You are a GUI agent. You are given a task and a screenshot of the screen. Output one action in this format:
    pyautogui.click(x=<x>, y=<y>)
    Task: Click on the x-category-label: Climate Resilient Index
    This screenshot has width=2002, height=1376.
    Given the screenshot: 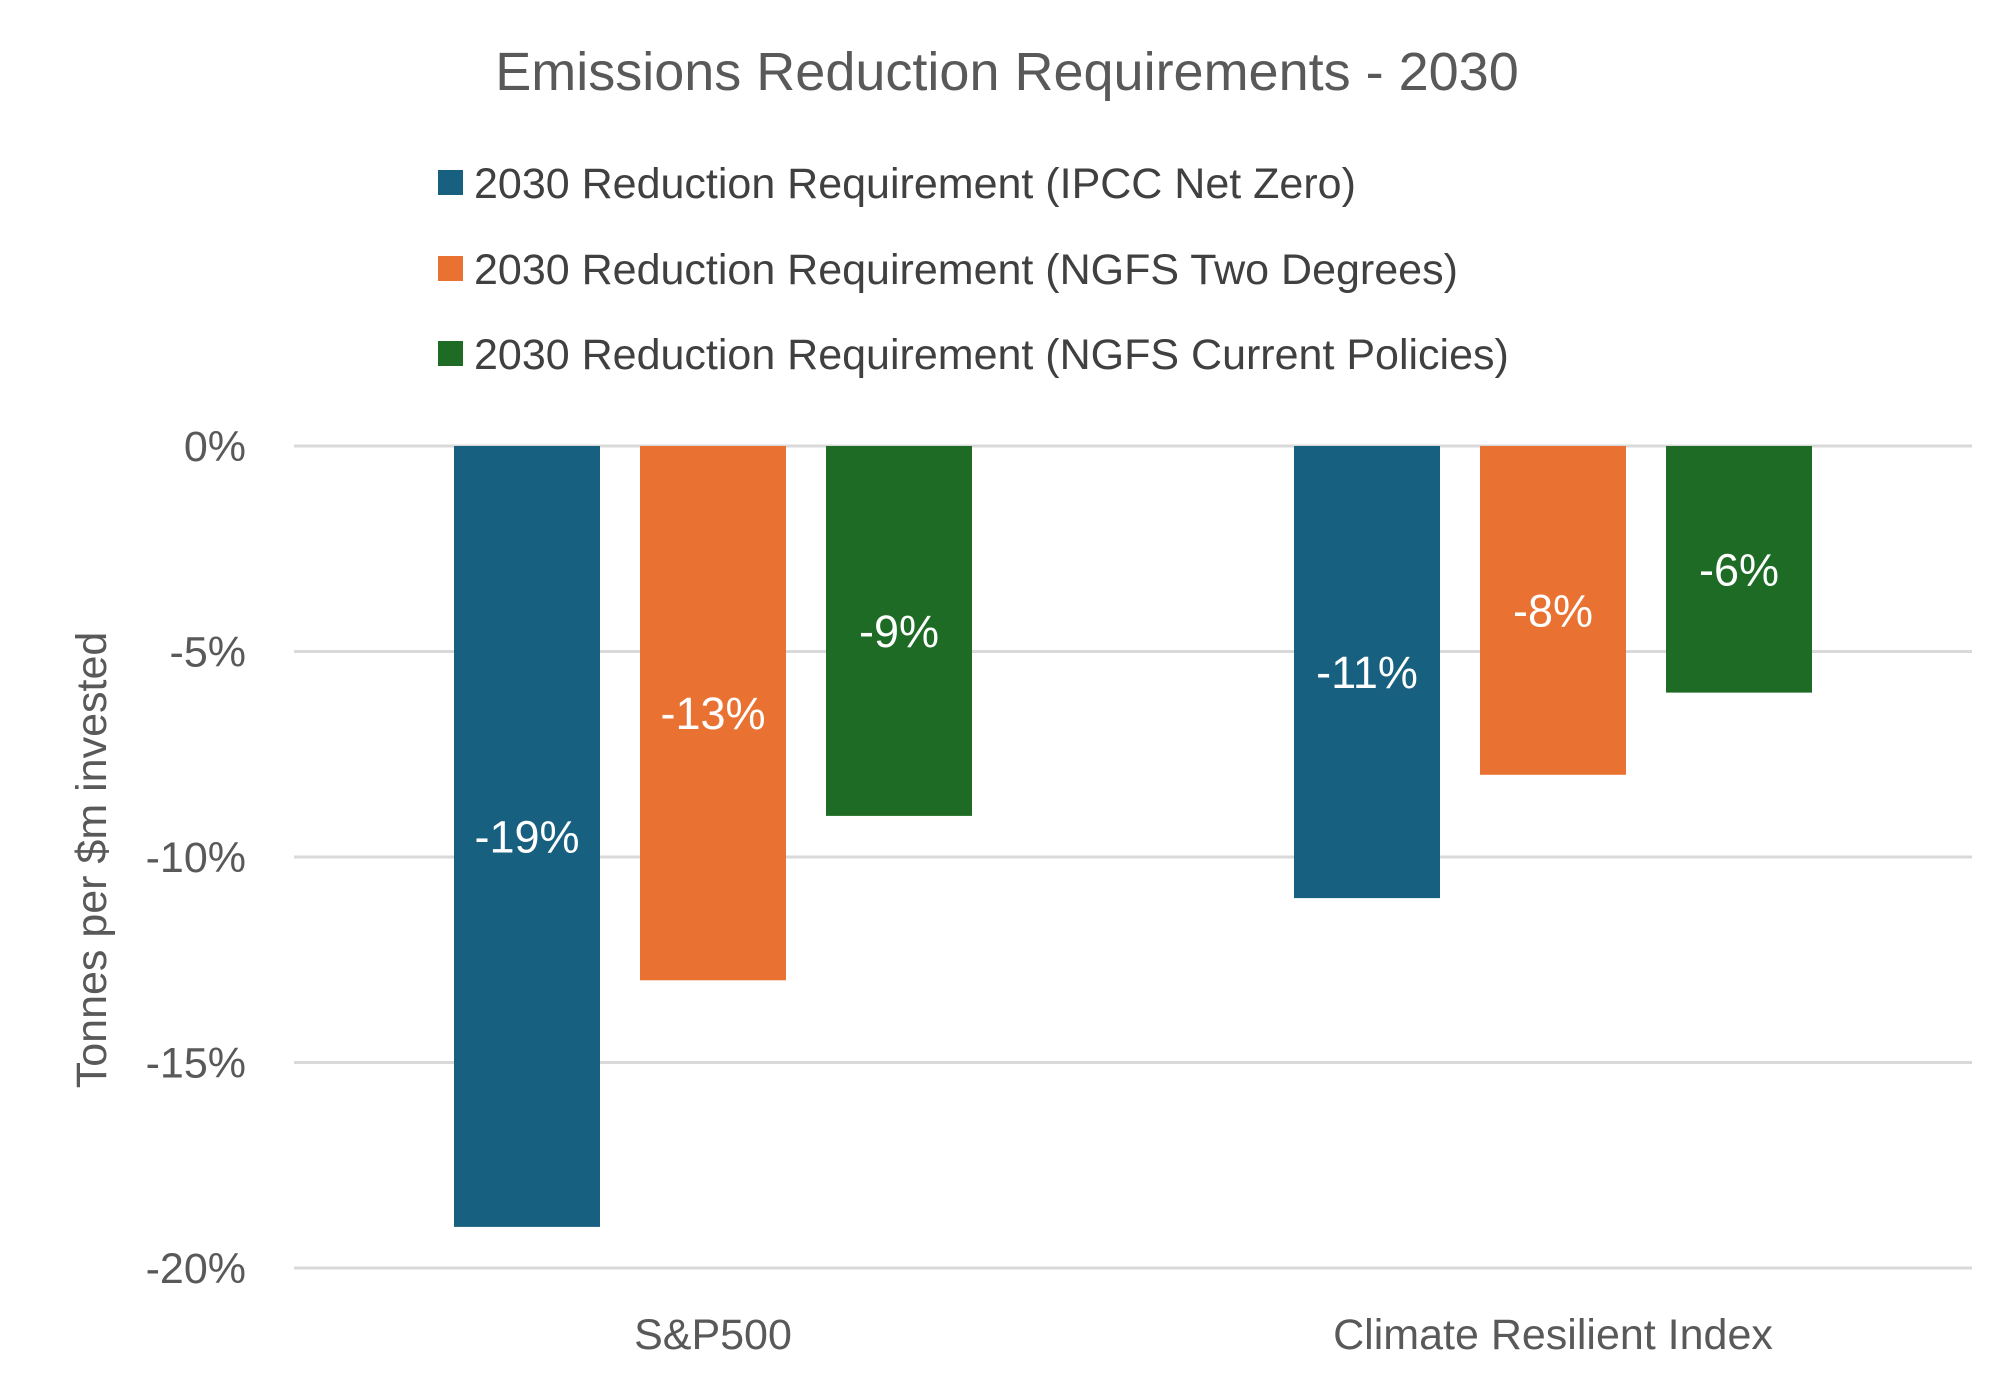 What is the action you would take?
    pyautogui.click(x=1553, y=1335)
    